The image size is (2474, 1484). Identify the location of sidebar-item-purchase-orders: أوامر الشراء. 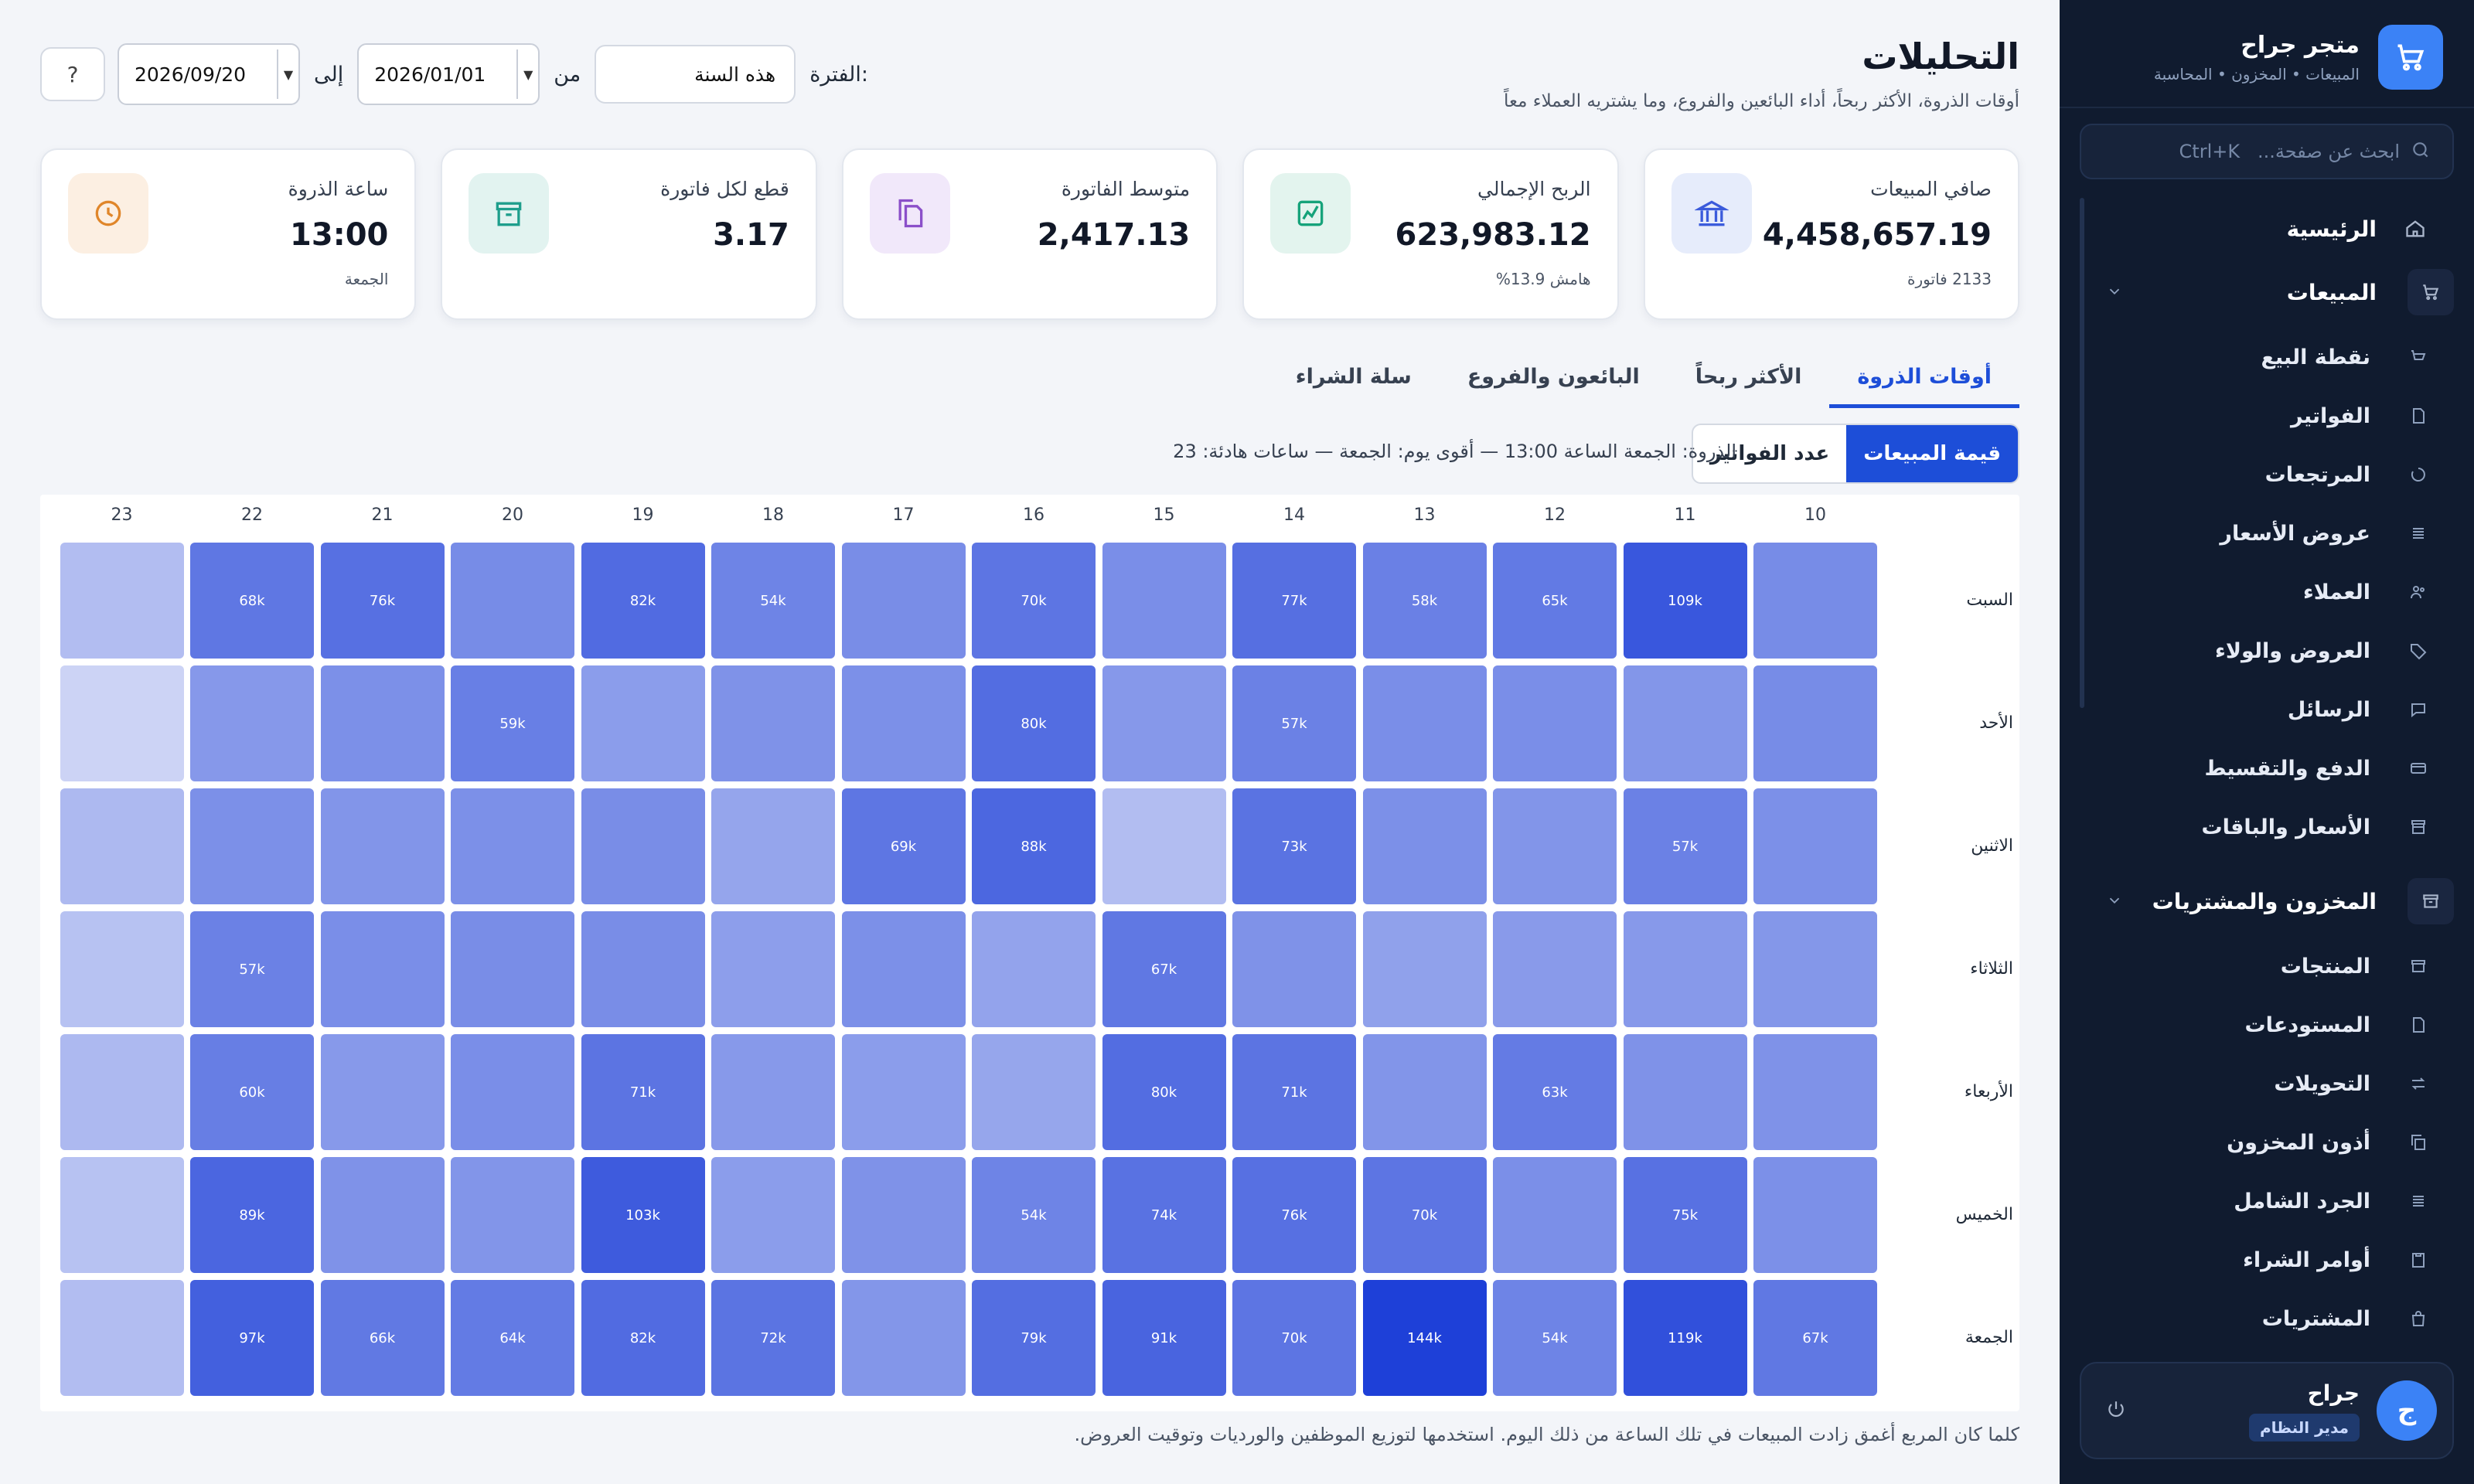
(2272, 1259).